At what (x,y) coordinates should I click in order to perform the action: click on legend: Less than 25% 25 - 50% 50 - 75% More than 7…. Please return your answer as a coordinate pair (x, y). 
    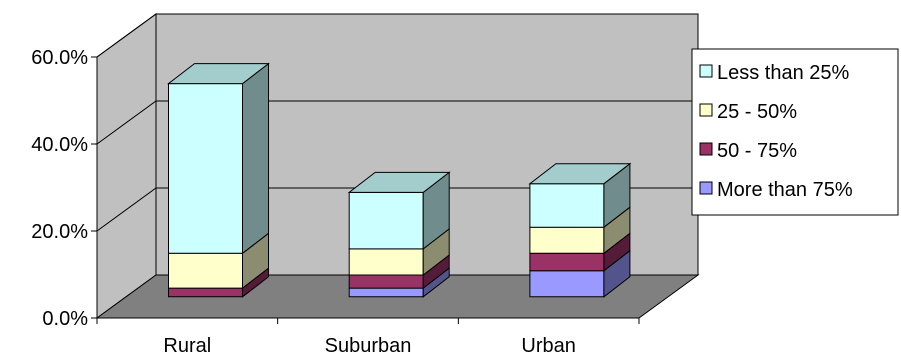
    Looking at the image, I should click on (795, 132).